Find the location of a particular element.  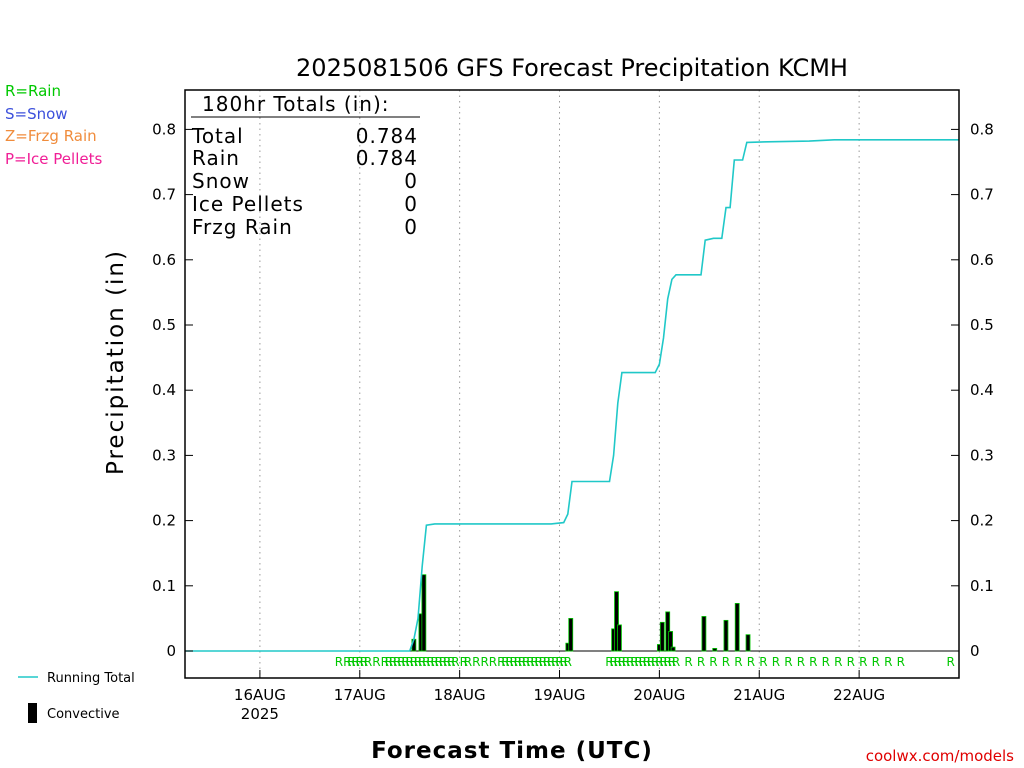

totals-label: Snow is located at coordinates (221, 181).